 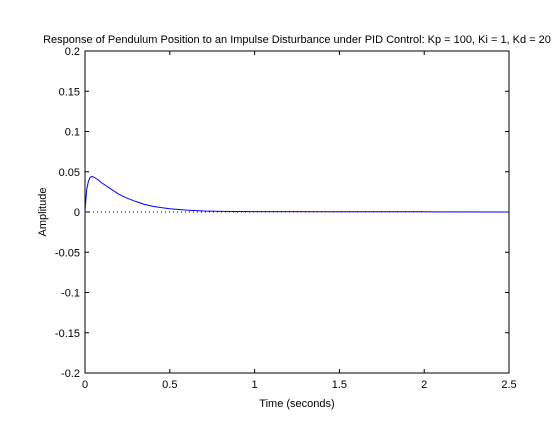 What do you see at coordinates (69, 92) in the screenshot?
I see `y-tick-label: 0.15` at bounding box center [69, 92].